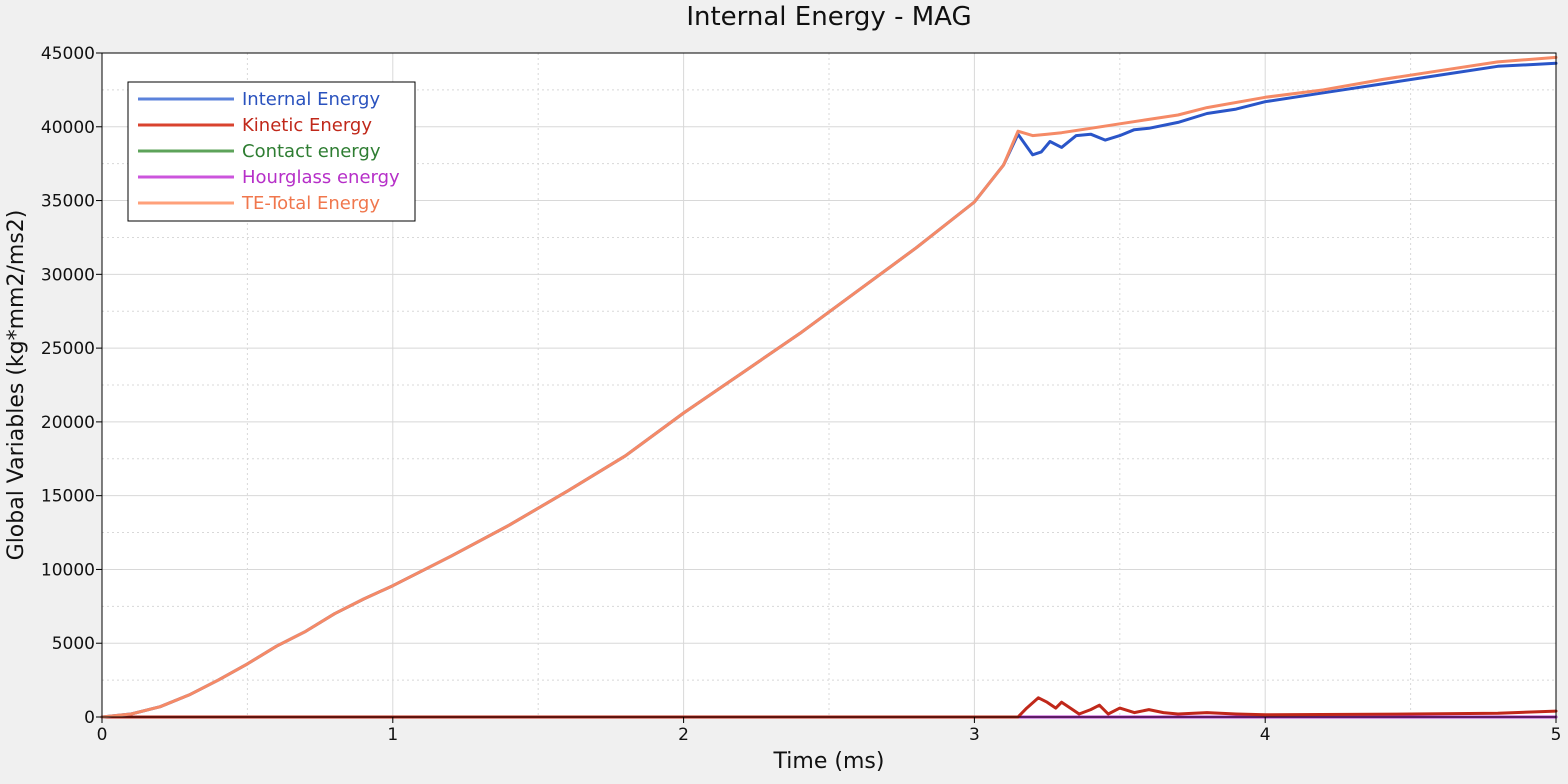 Image resolution: width=1568 pixels, height=784 pixels. What do you see at coordinates (68, 349) in the screenshot?
I see `y-tick-label: 25000` at bounding box center [68, 349].